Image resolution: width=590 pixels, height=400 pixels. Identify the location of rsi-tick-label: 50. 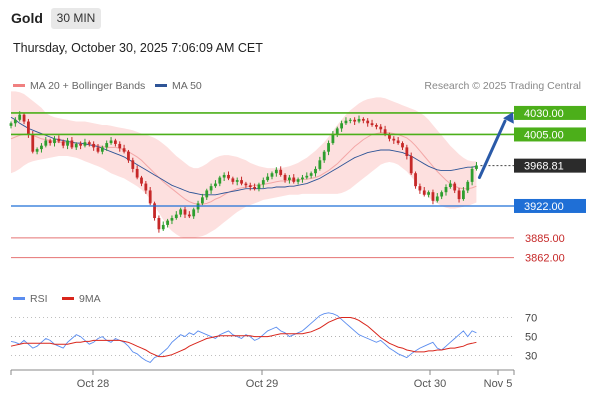
(531, 338).